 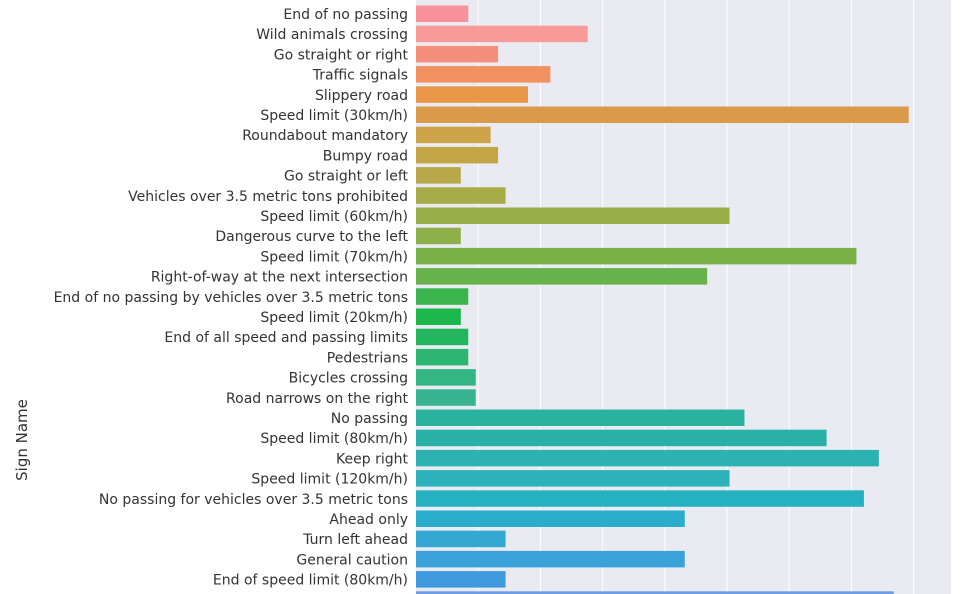 I want to click on y-tick-label: Bumpy road, so click(x=365, y=156).